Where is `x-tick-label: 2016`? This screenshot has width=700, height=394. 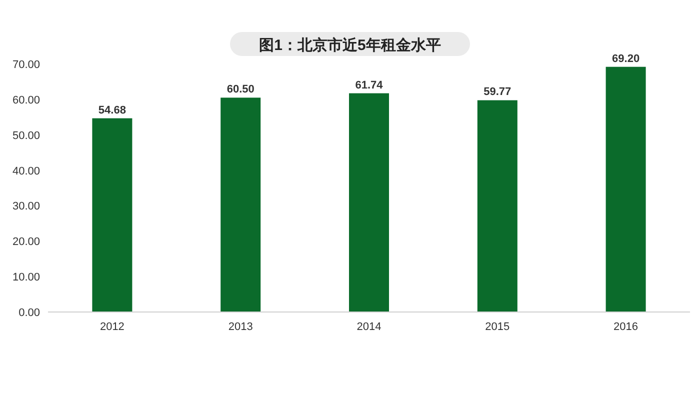 x-tick-label: 2016 is located at coordinates (626, 327).